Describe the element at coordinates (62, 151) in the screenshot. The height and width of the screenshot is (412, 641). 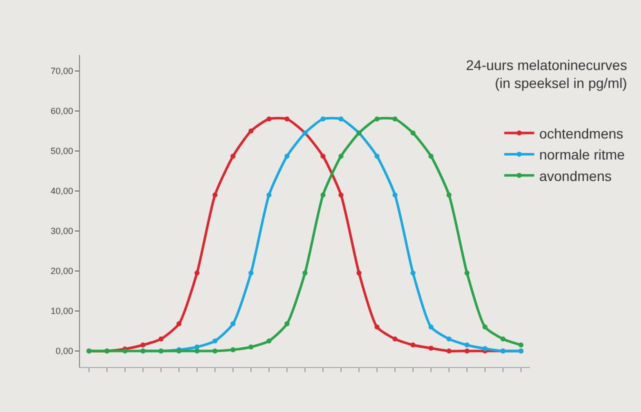
I see `y-tick-label: 50,00` at that location.